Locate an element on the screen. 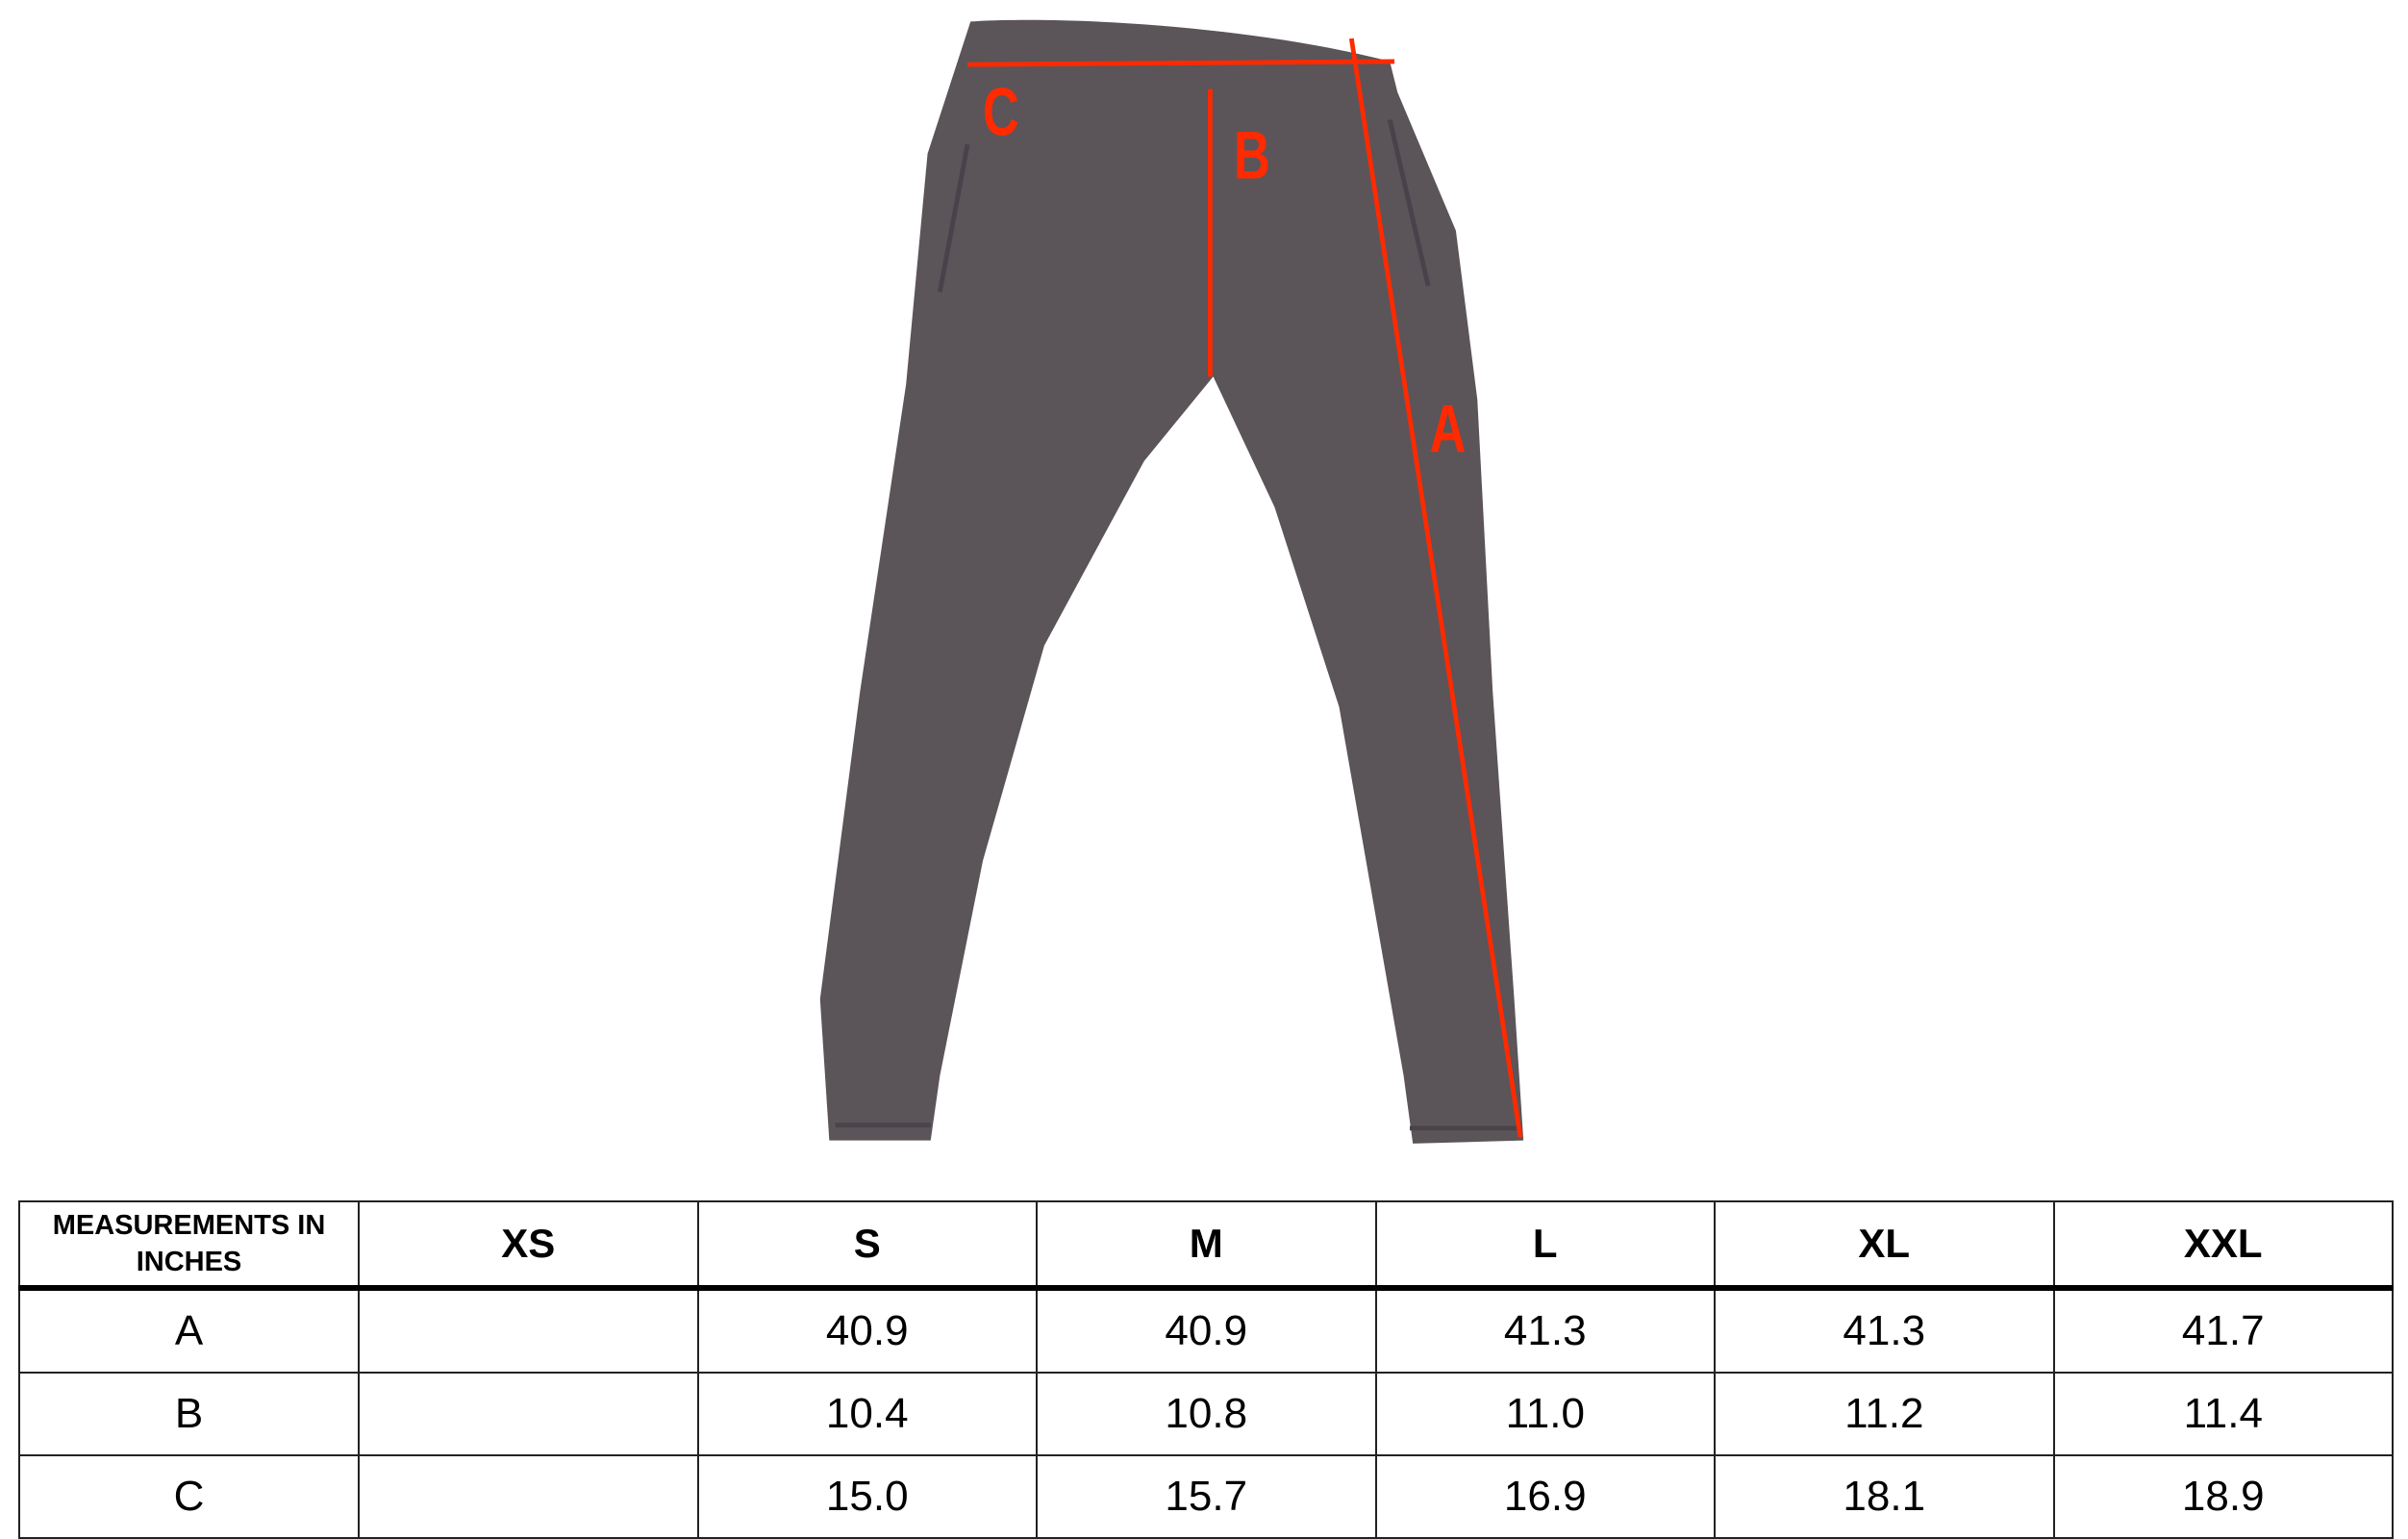 The width and height of the screenshot is (2408, 1539). measure-line-c is located at coordinates (1181, 63).